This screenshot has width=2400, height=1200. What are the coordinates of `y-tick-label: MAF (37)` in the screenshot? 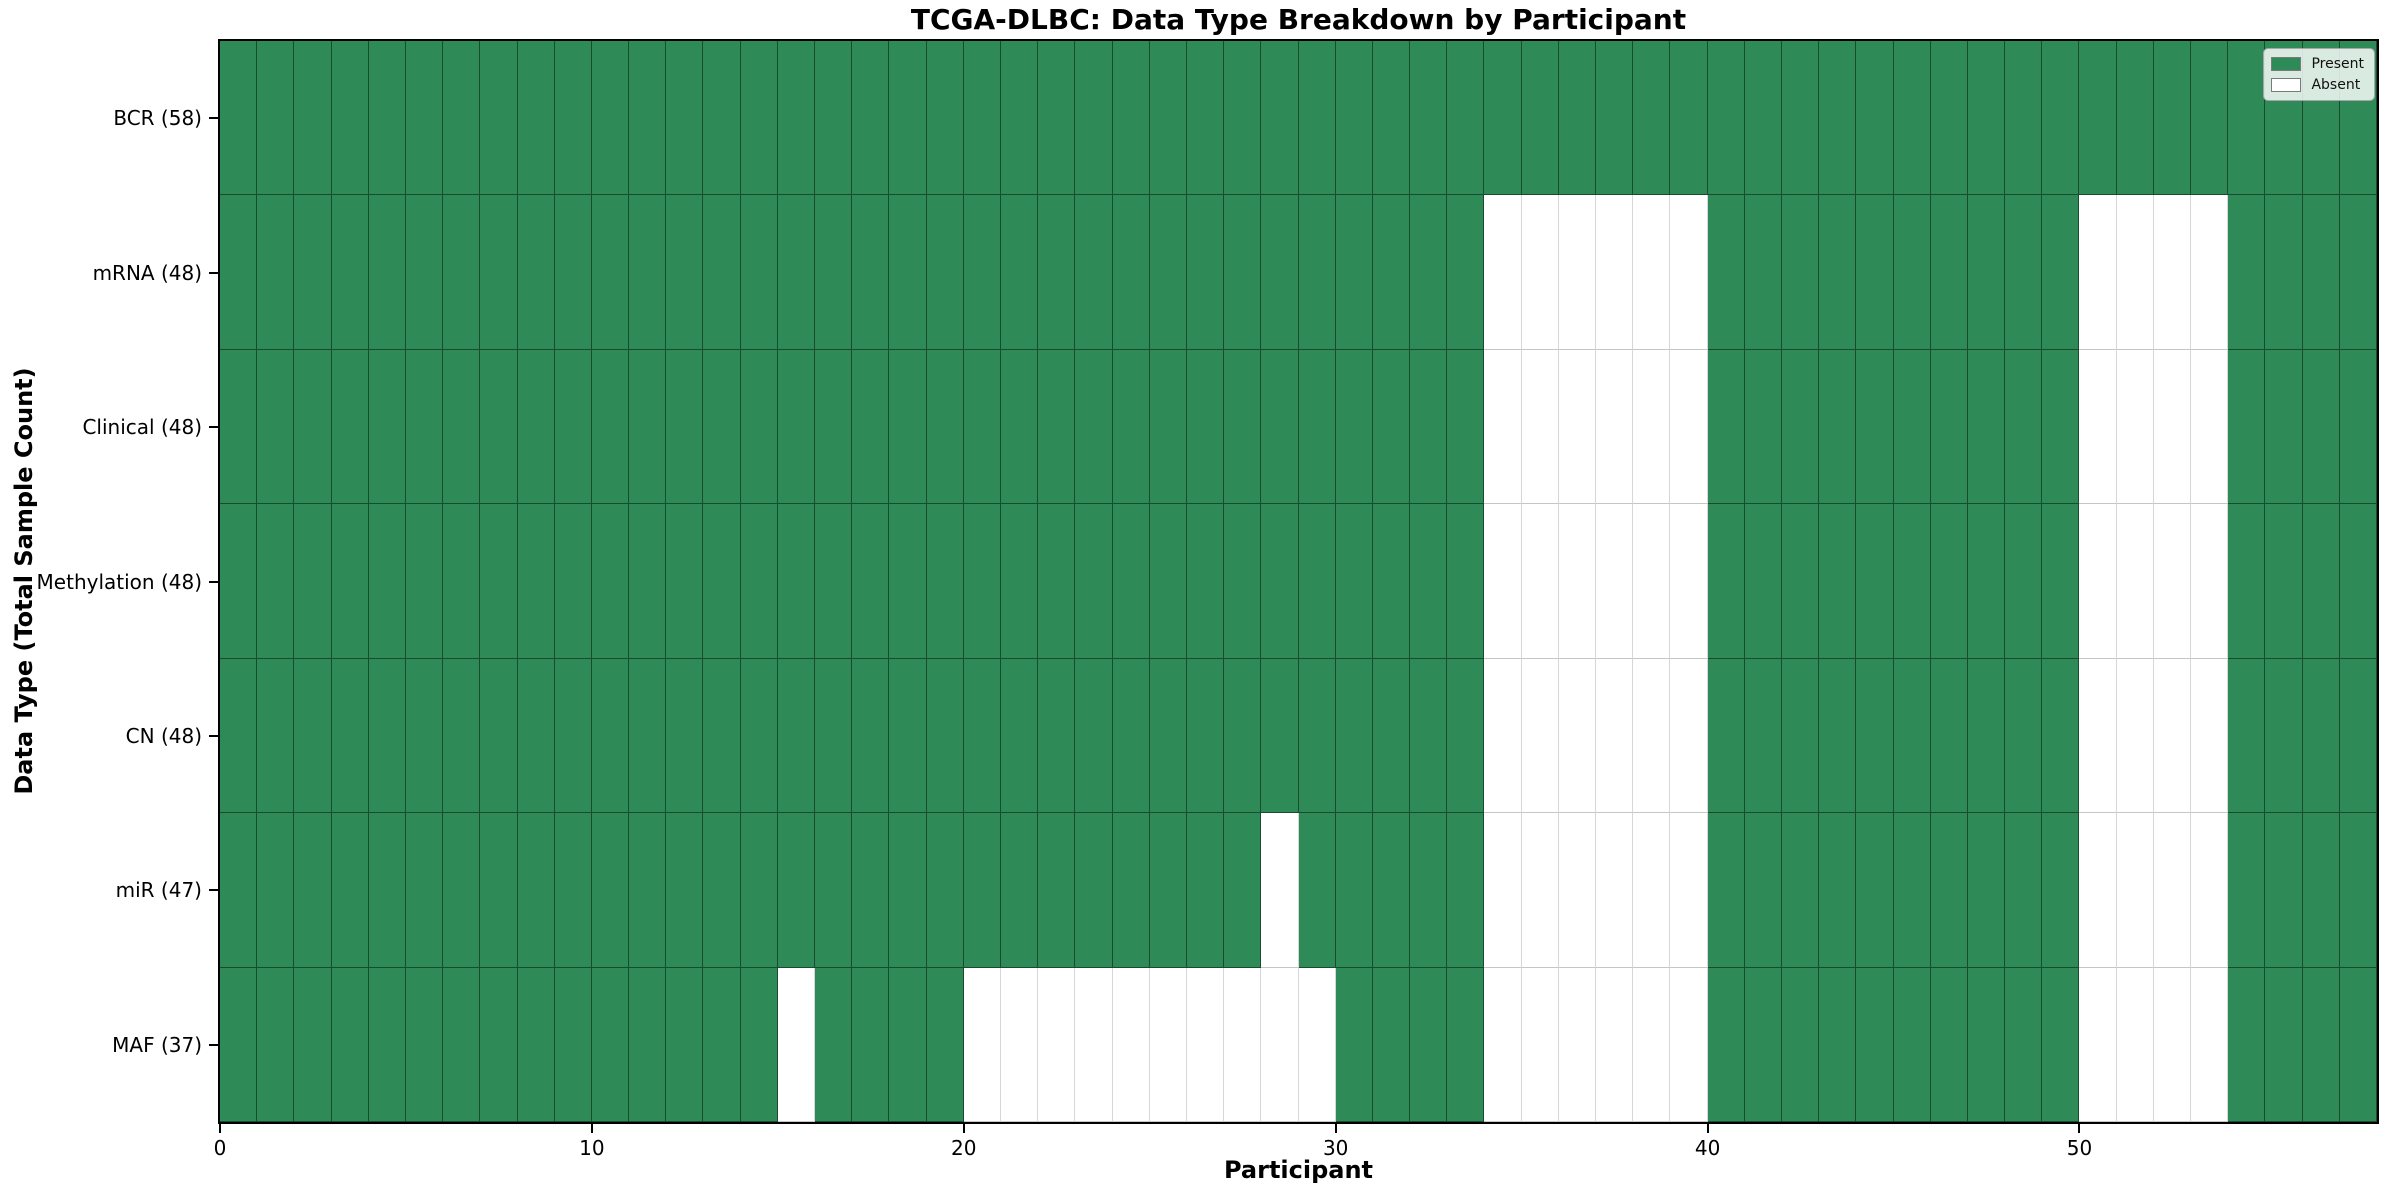 It's located at (157, 1044).